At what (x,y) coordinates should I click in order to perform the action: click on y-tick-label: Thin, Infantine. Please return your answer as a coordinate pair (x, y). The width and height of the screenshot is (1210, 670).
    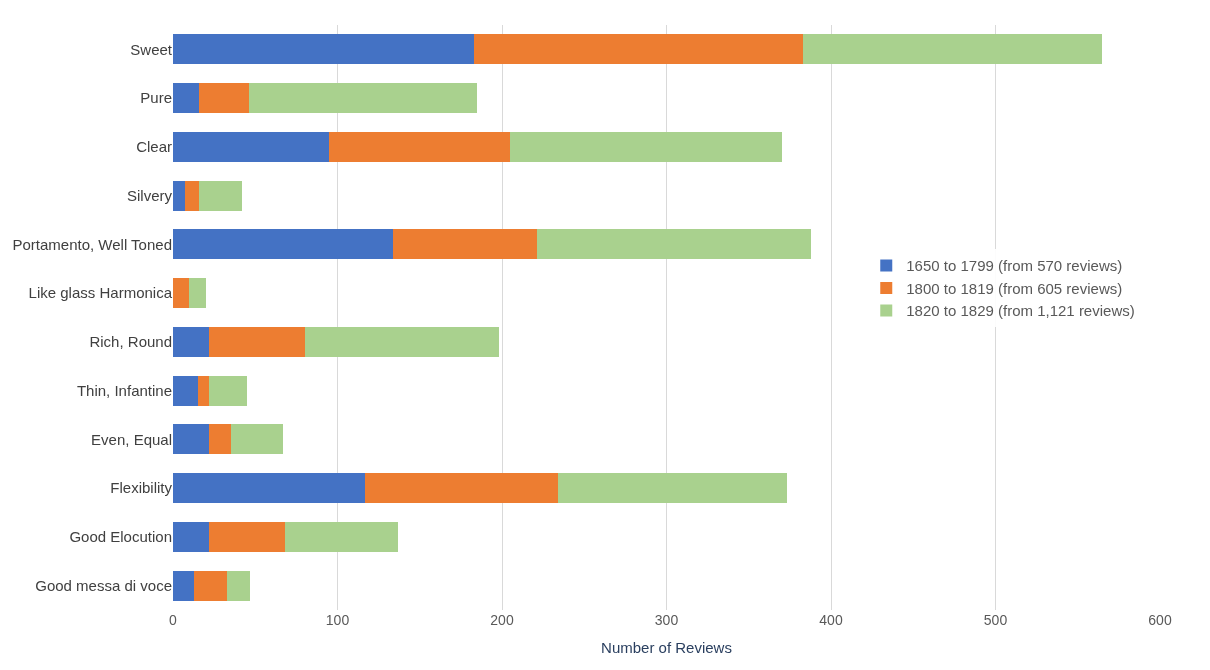
    Looking at the image, I should click on (124, 390).